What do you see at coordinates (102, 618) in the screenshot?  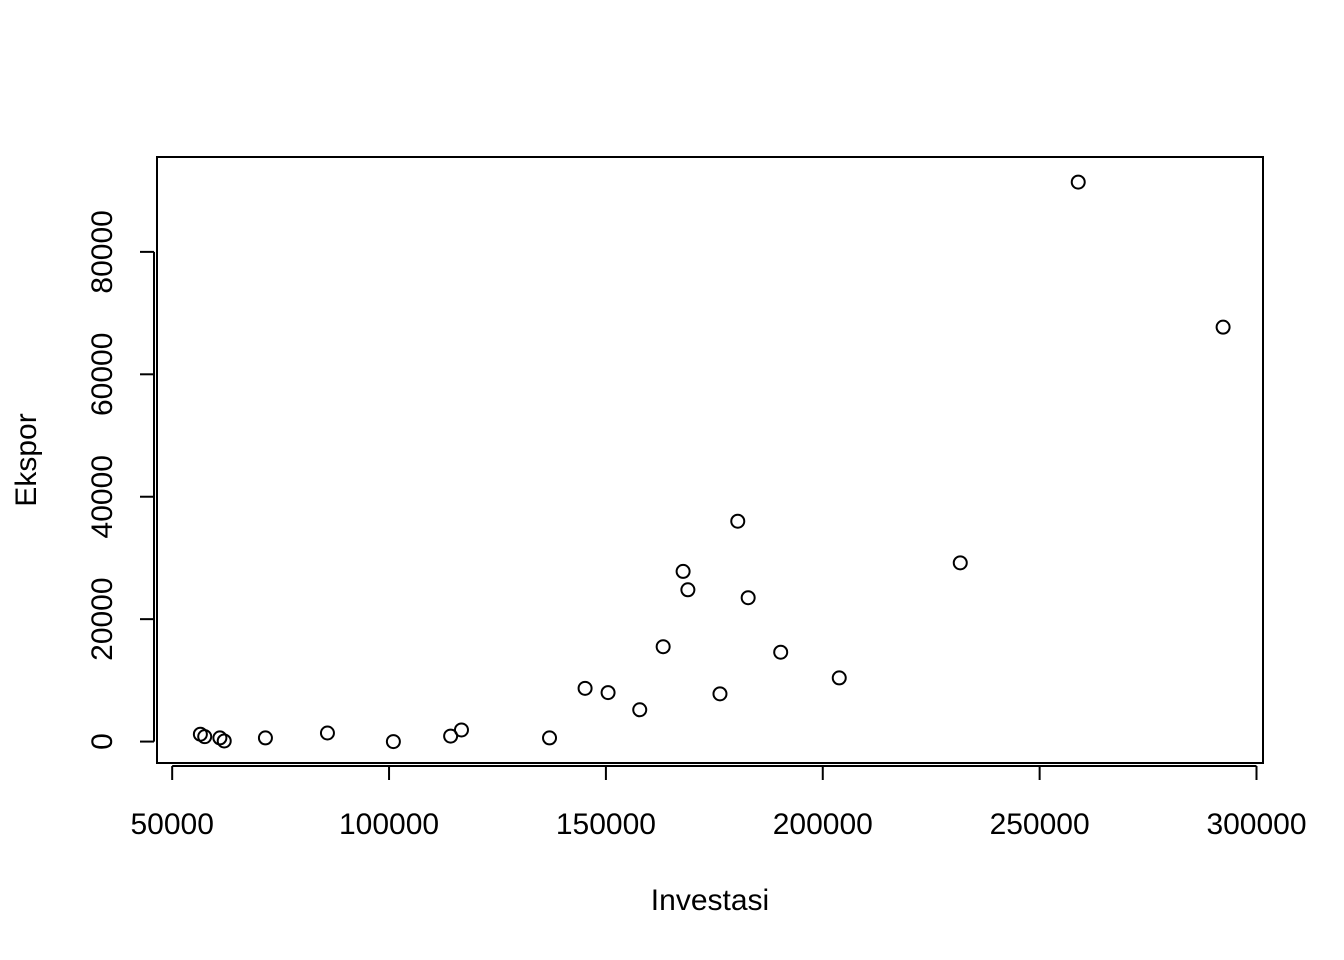 I see `y-tick-label: 20000` at bounding box center [102, 618].